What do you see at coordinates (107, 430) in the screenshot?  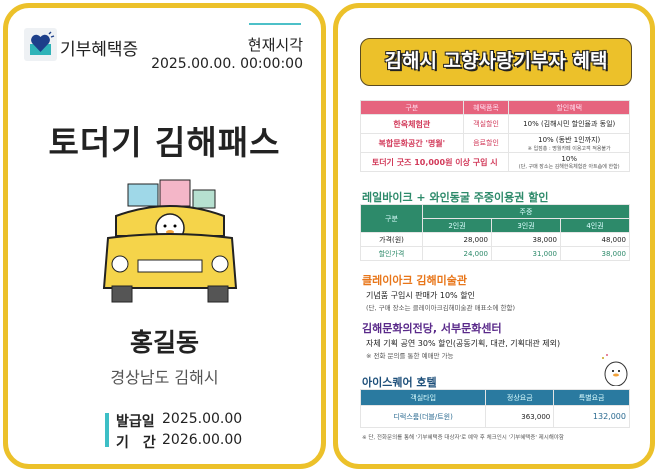 I see `accent-bar` at bounding box center [107, 430].